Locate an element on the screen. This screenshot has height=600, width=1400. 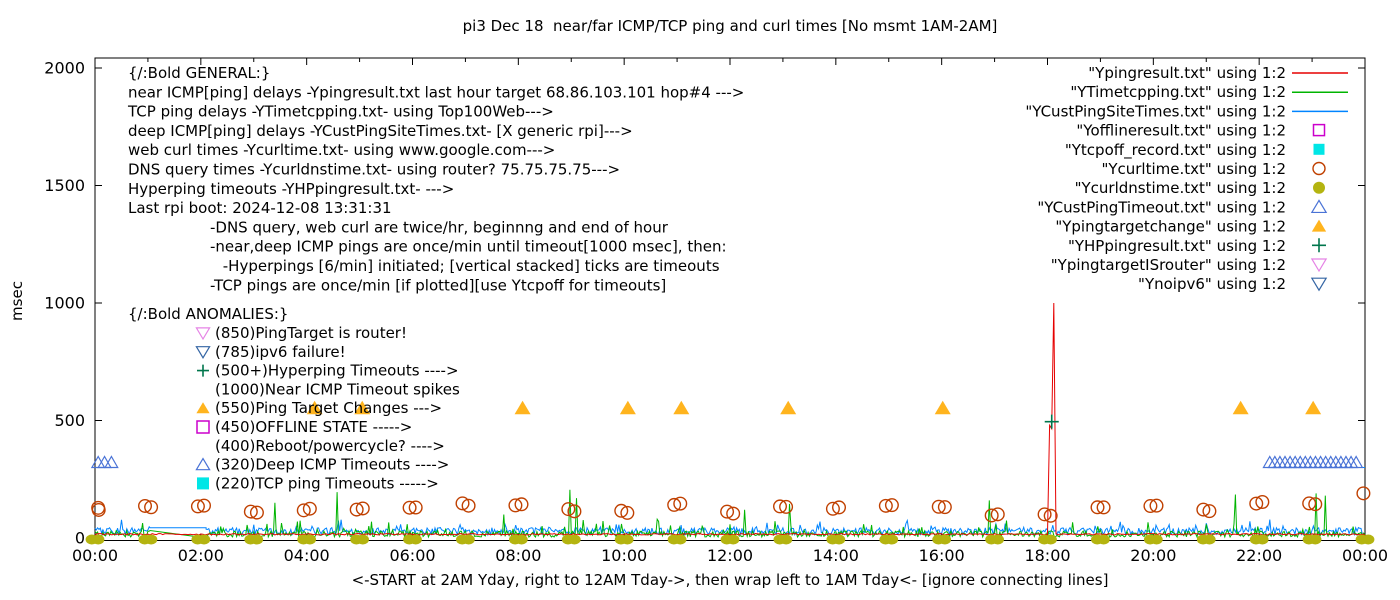
svg-text: (450)OFFLINE STATE -----> is located at coordinates (313, 427).